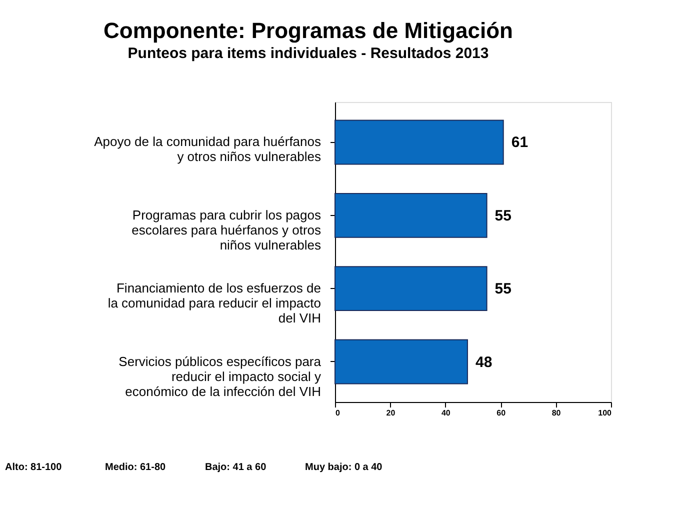  What do you see at coordinates (391, 413) in the screenshot?
I see `x-tick-label: 20` at bounding box center [391, 413].